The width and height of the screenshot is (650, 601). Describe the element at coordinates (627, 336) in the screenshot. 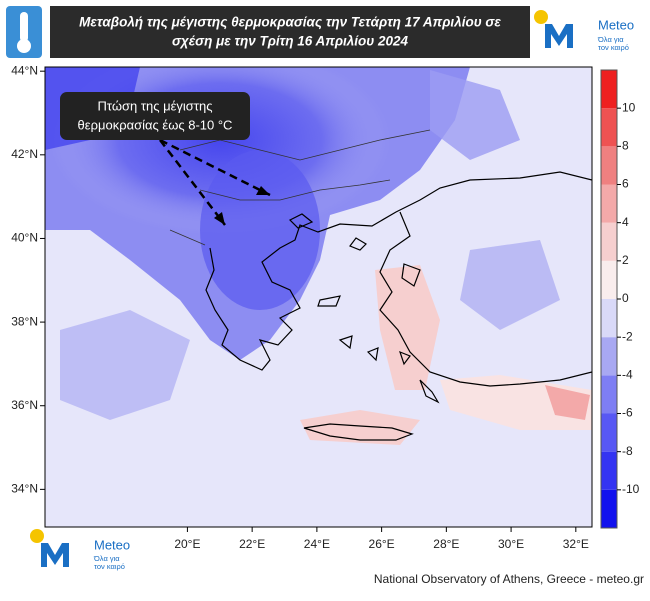

I see `colorbar-tick-label: -2` at that location.